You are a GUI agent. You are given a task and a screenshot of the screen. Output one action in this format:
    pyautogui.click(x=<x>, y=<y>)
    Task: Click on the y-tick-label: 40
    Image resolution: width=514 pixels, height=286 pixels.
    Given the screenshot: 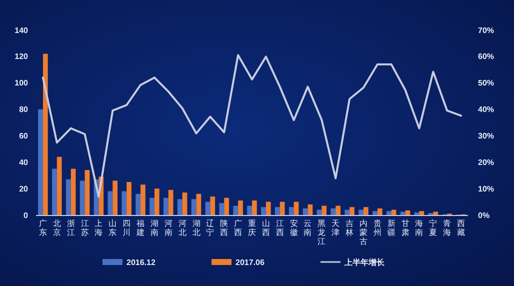 What is the action you would take?
    pyautogui.click(x=24, y=162)
    